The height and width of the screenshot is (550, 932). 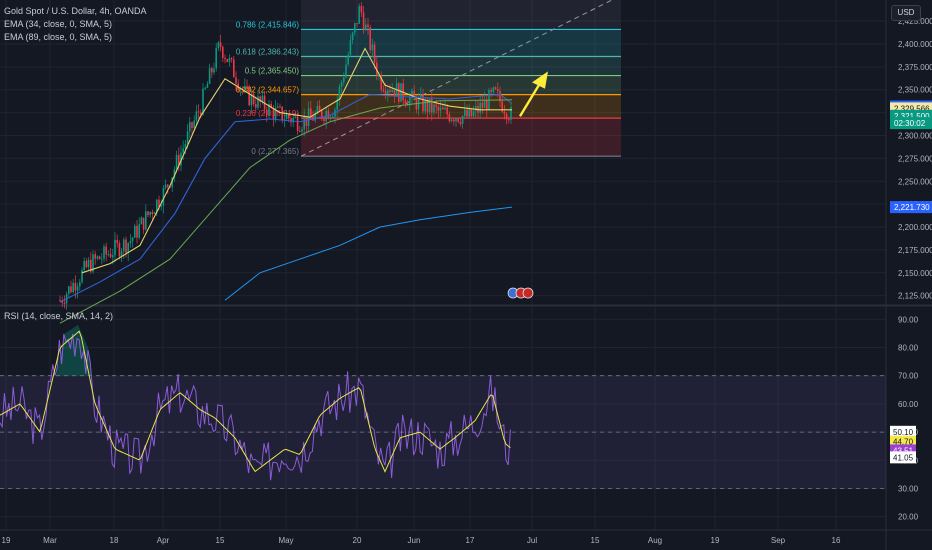 I want to click on arrow-up-right-icon, so click(x=533, y=94).